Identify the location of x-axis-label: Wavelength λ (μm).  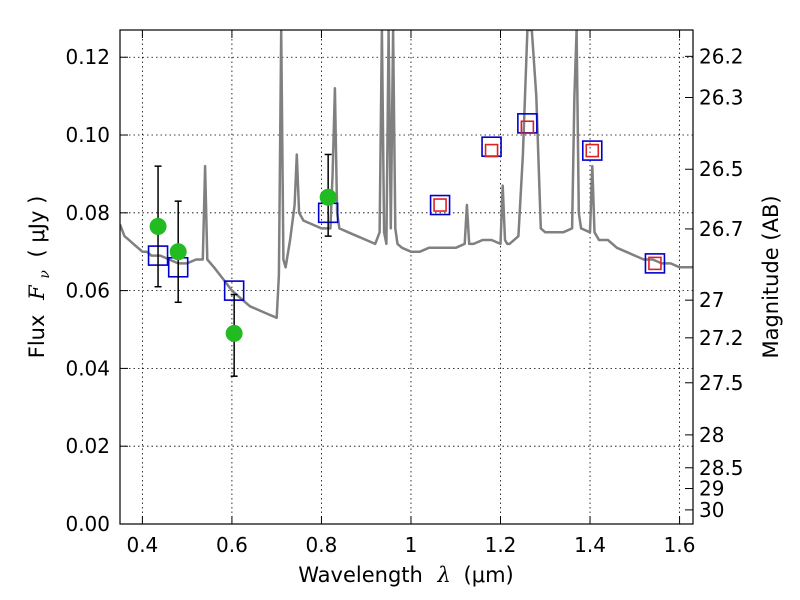
(405, 575).